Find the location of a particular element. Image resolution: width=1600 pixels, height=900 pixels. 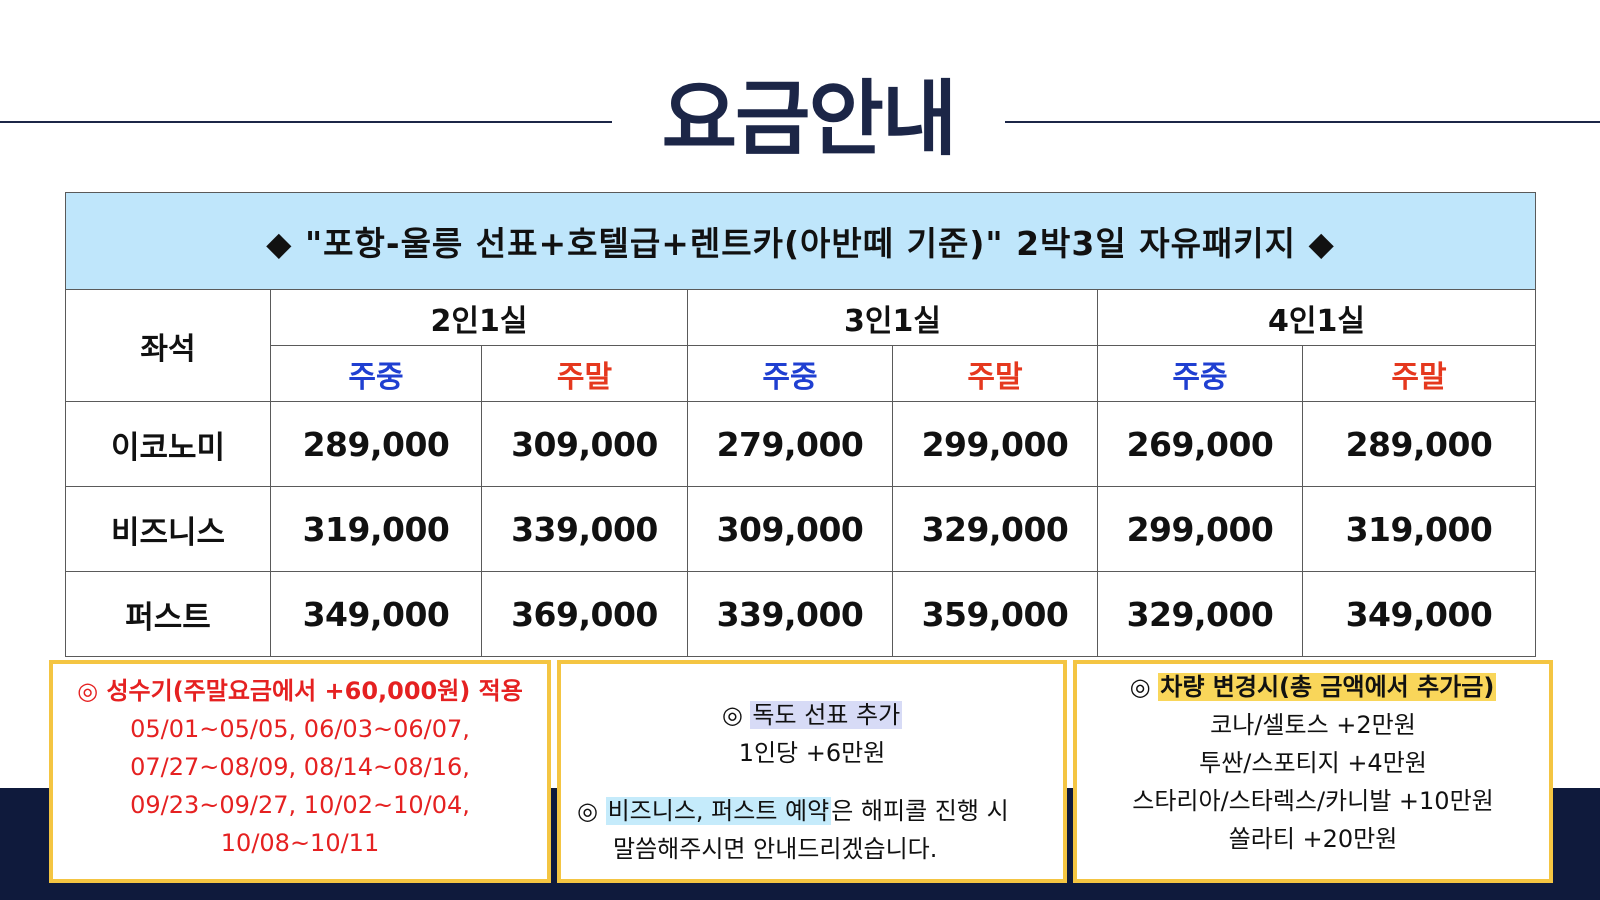

car-option: 쏠라티 +20만원 is located at coordinates (1313, 839).